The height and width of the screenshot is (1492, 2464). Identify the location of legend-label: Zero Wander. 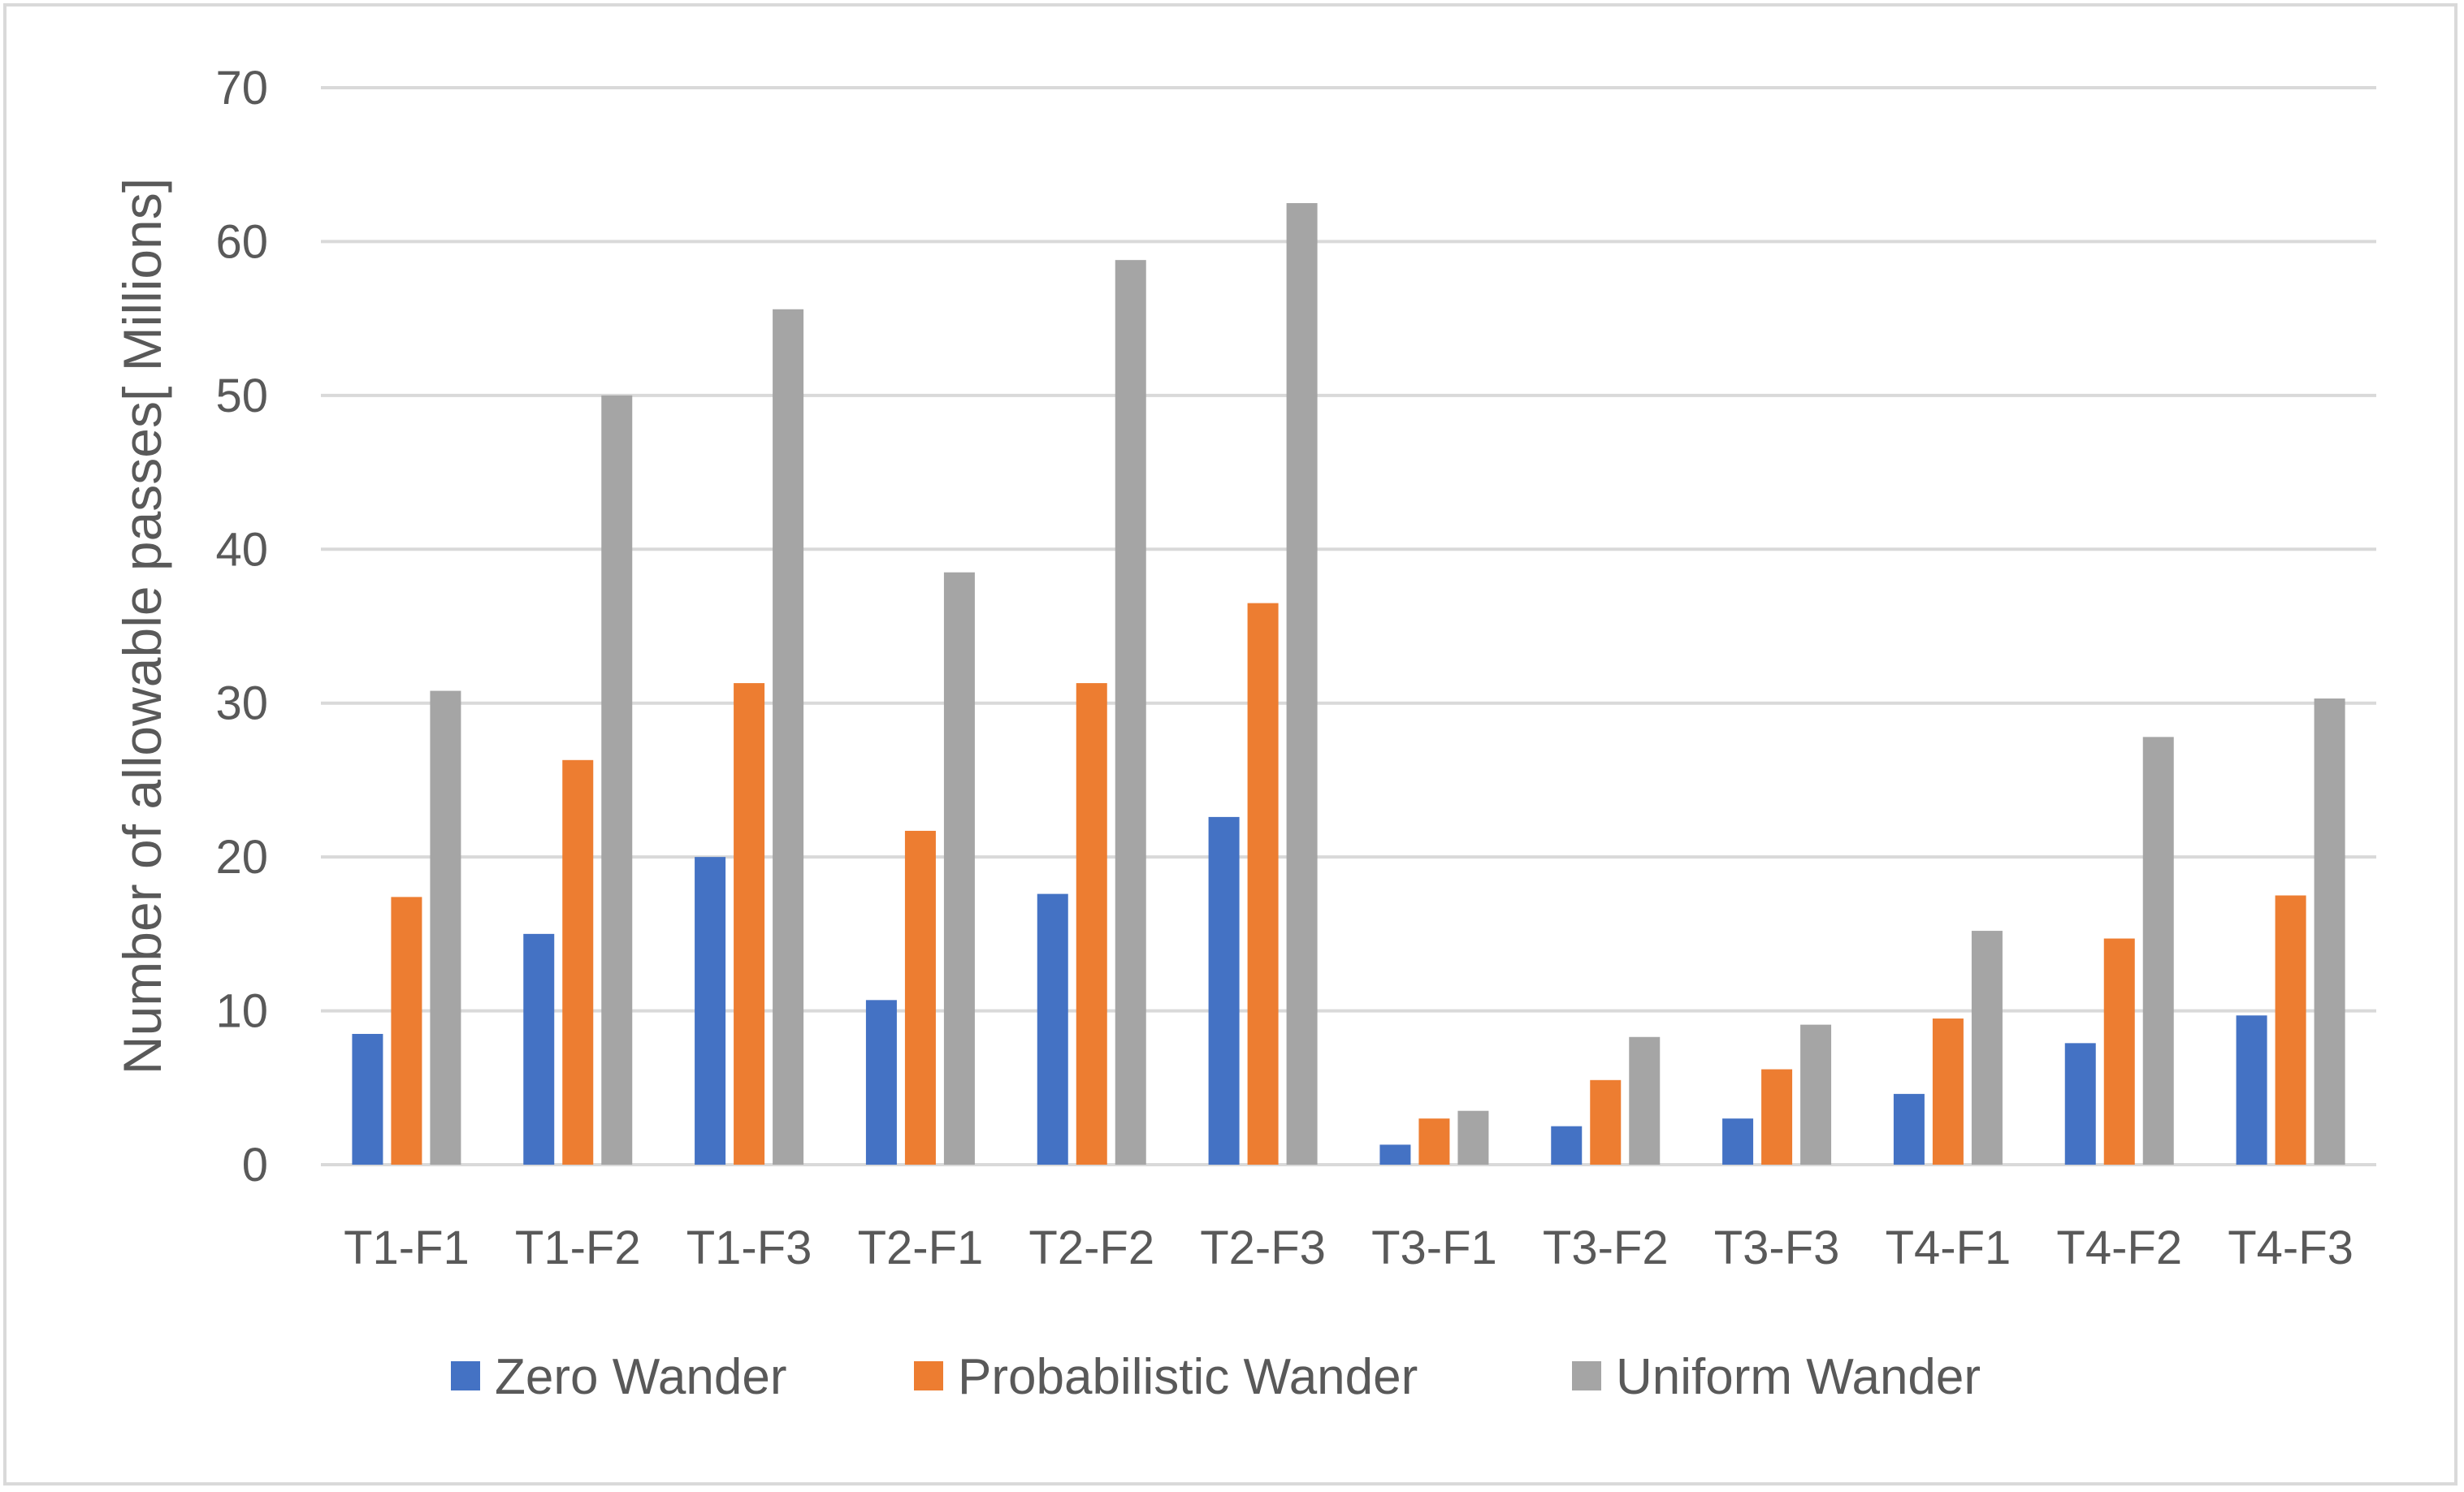
(641, 1377).